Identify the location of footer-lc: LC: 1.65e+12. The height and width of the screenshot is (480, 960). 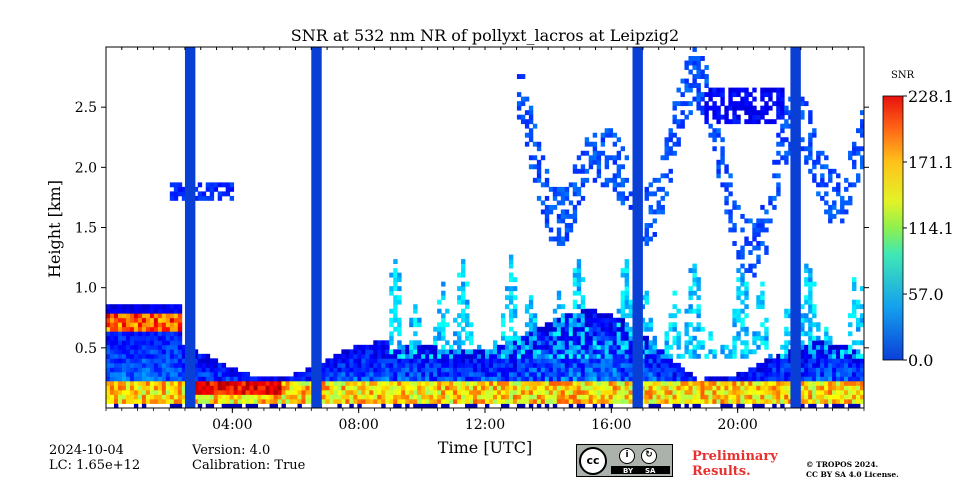
(95, 465).